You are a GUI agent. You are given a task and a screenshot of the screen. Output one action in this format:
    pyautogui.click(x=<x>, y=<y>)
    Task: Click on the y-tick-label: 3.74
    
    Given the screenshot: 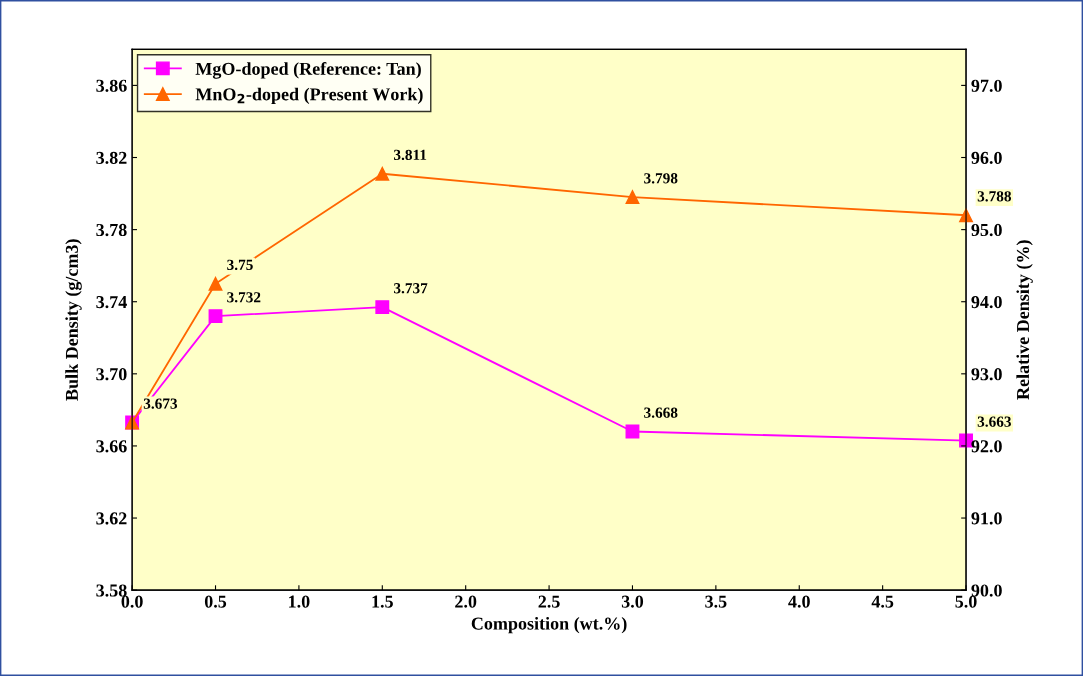 What is the action you would take?
    pyautogui.click(x=111, y=302)
    